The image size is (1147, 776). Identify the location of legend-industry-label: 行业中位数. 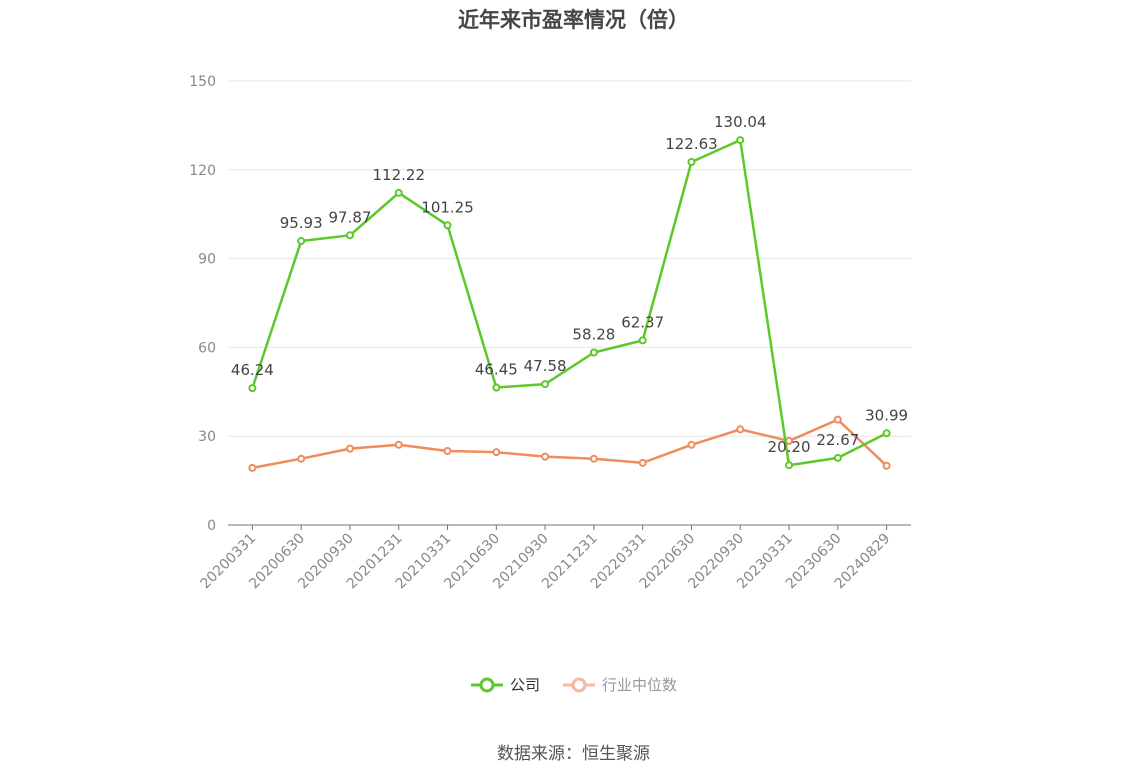
(640, 685).